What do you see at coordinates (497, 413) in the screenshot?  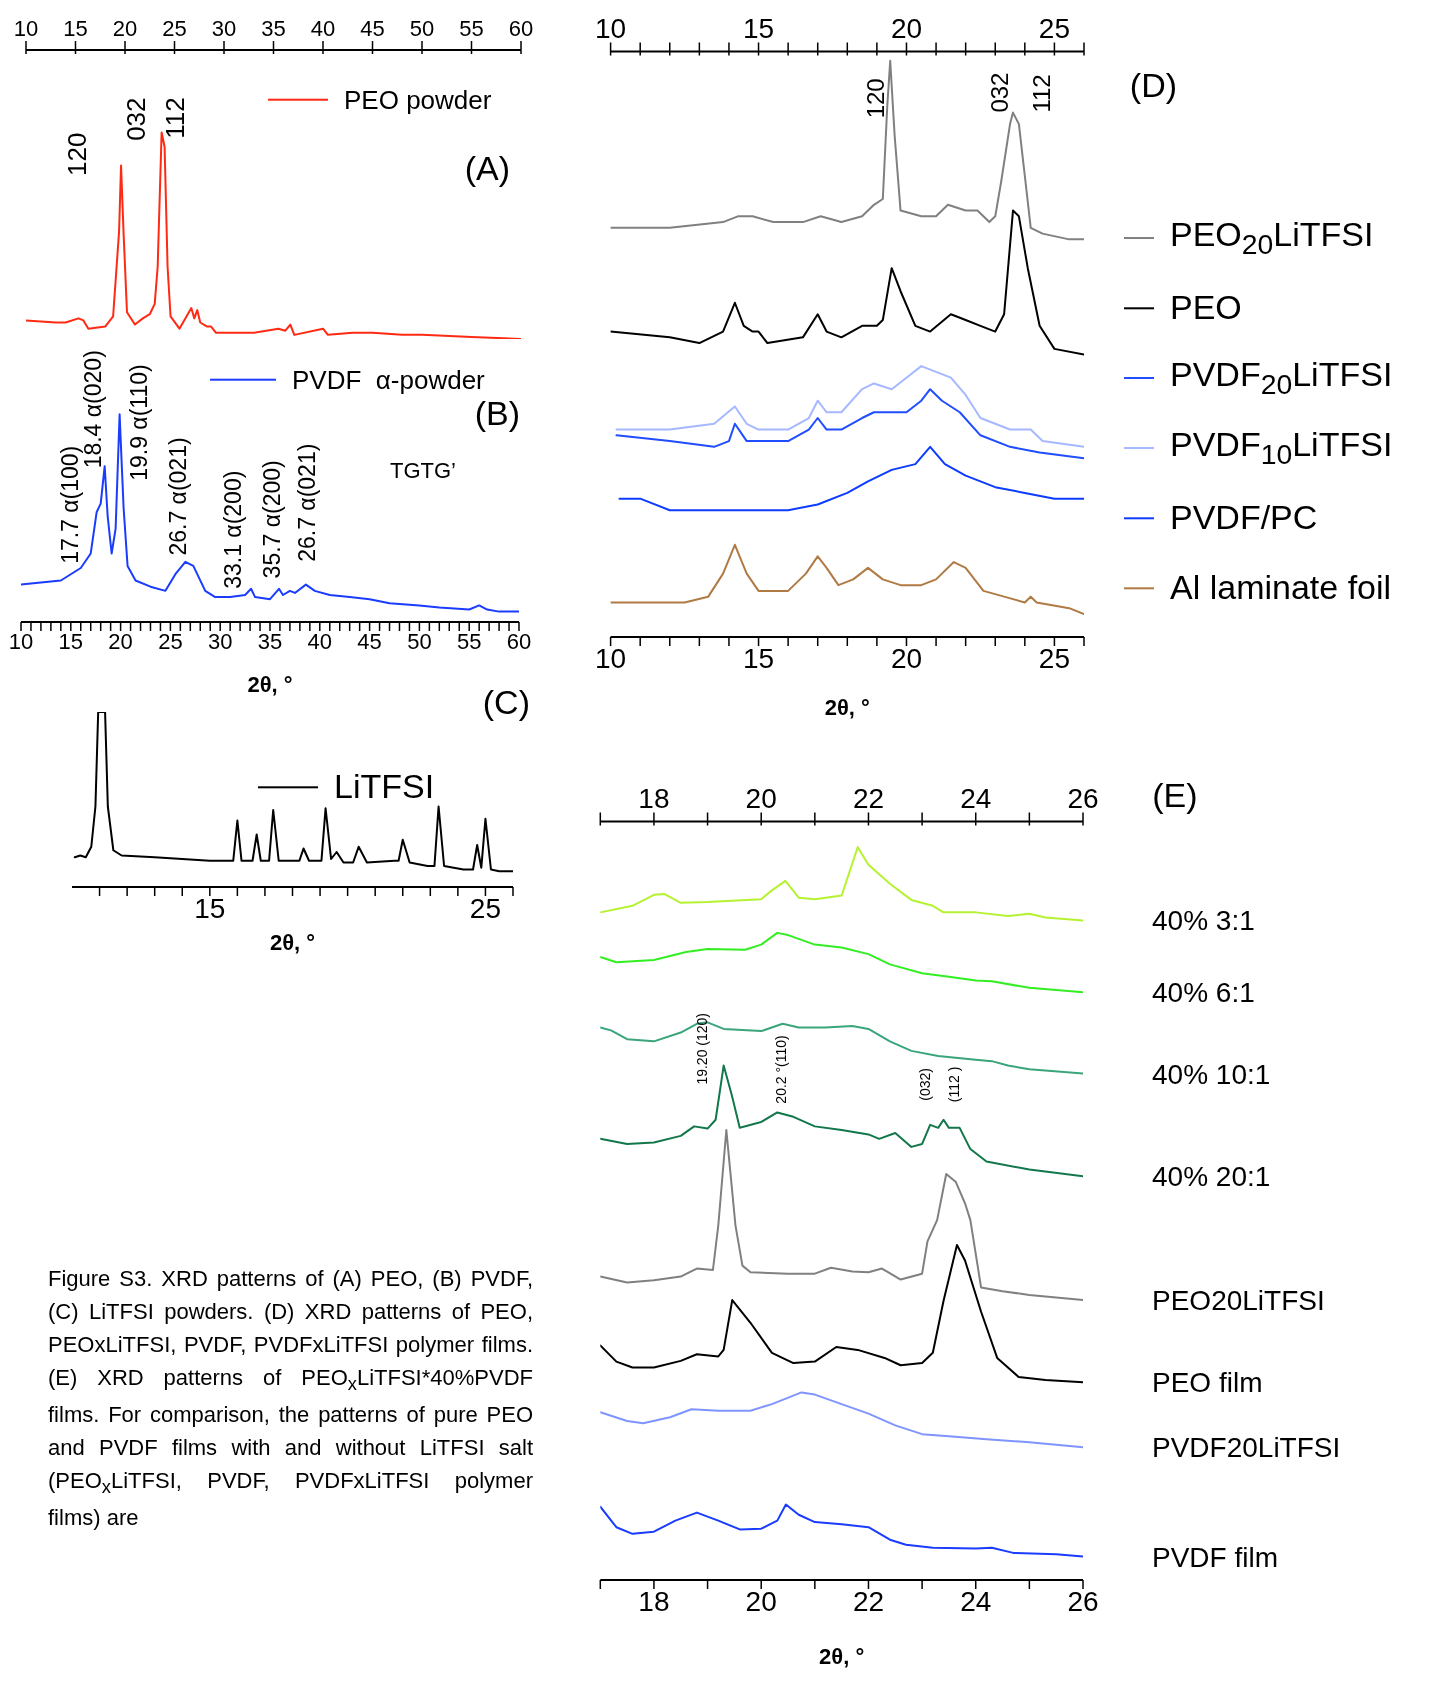 I see `chart-title: (B)` at bounding box center [497, 413].